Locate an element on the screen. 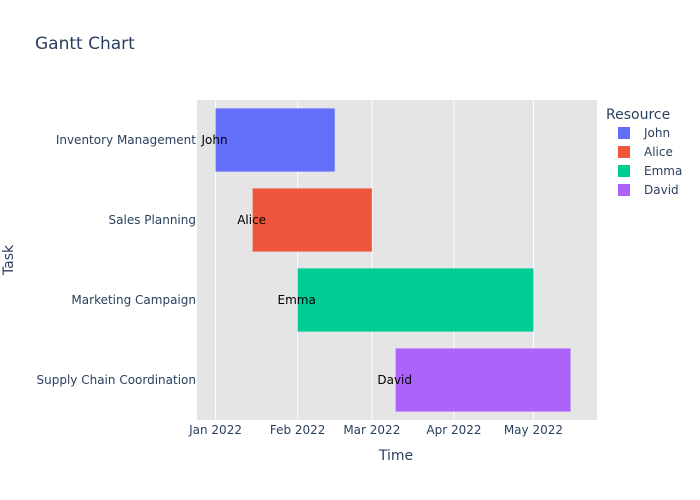 This screenshot has height=500, width=700. chart-title: Gantt Chart is located at coordinates (85, 44).